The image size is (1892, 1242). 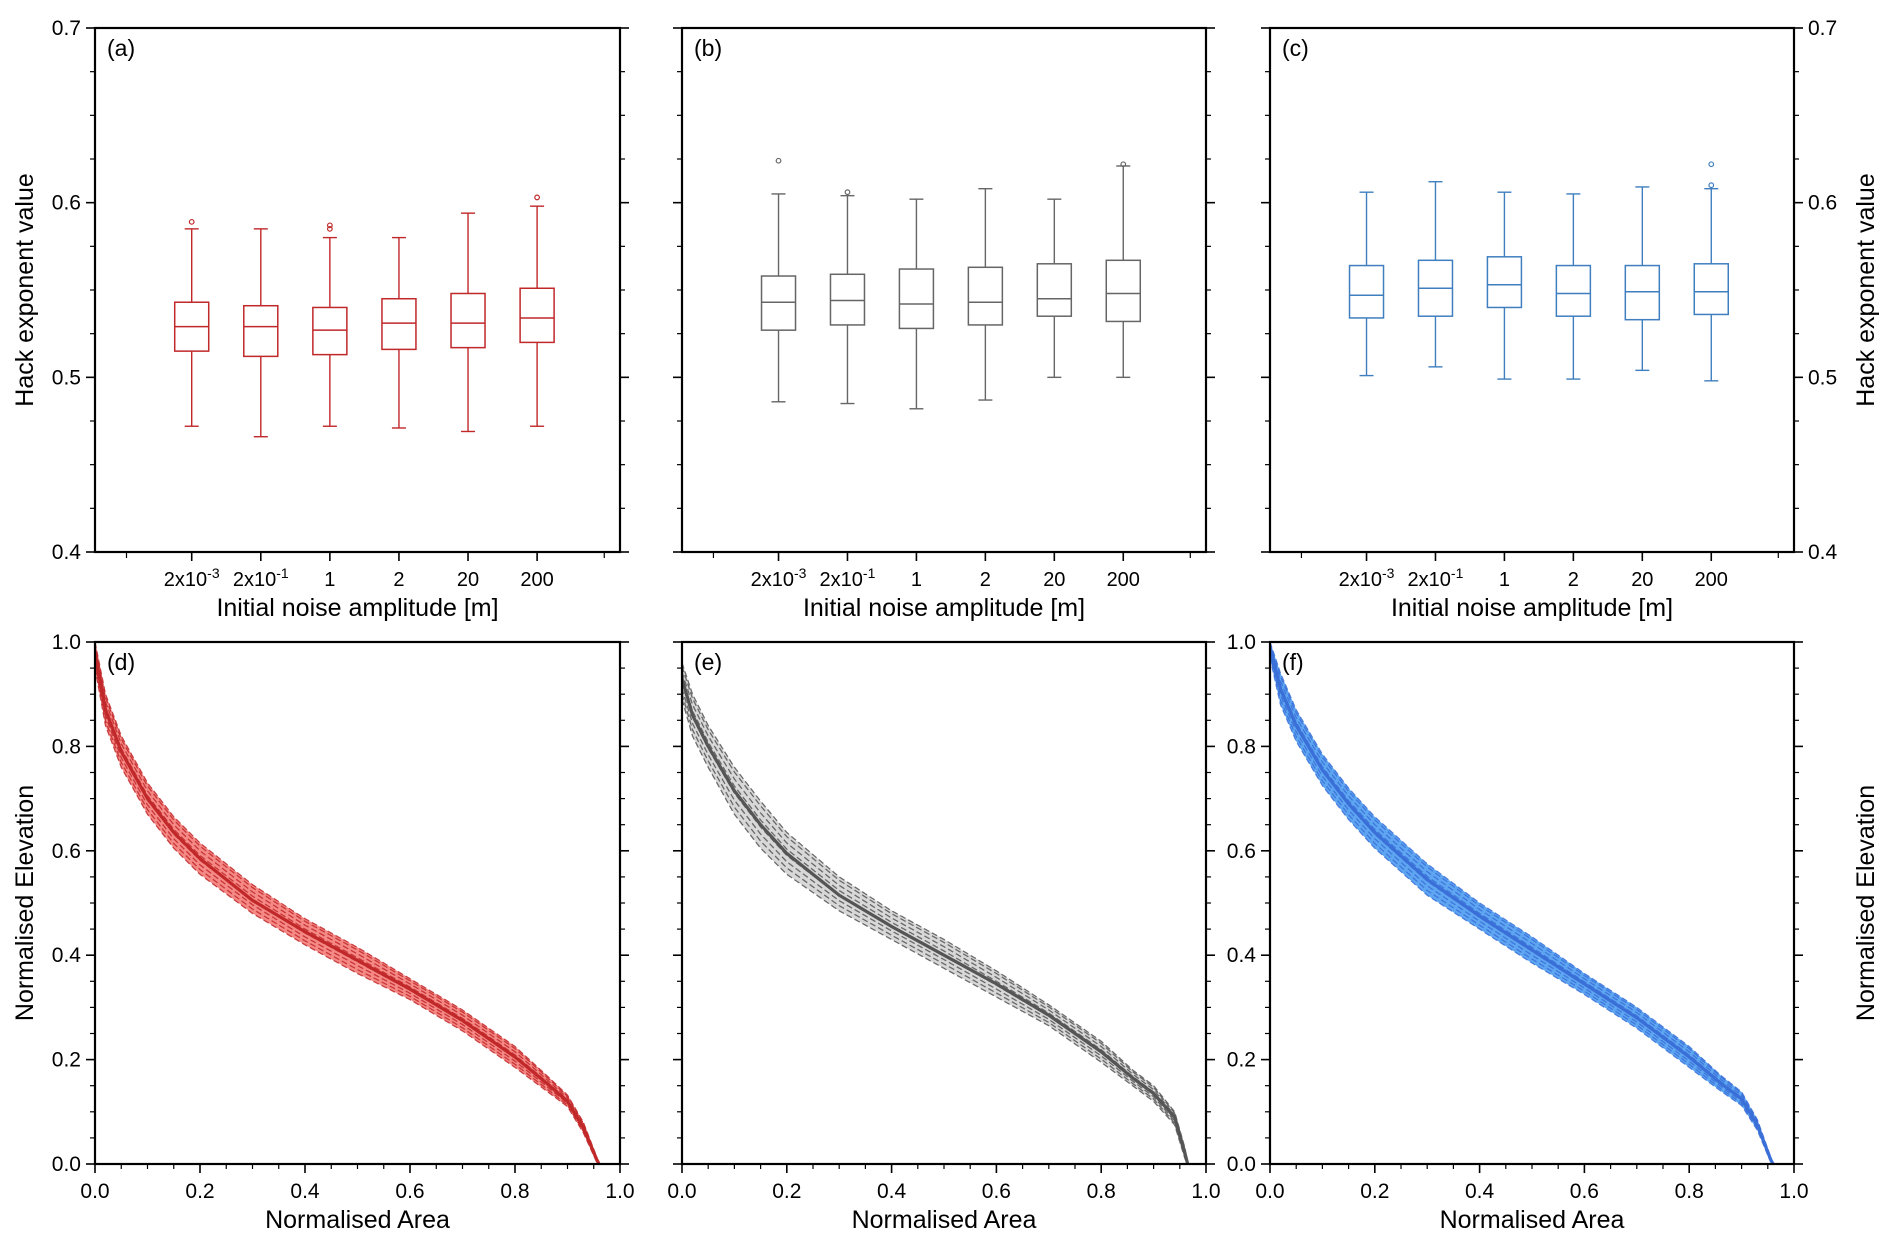 I want to click on x-tick-label: 1, so click(x=916, y=580).